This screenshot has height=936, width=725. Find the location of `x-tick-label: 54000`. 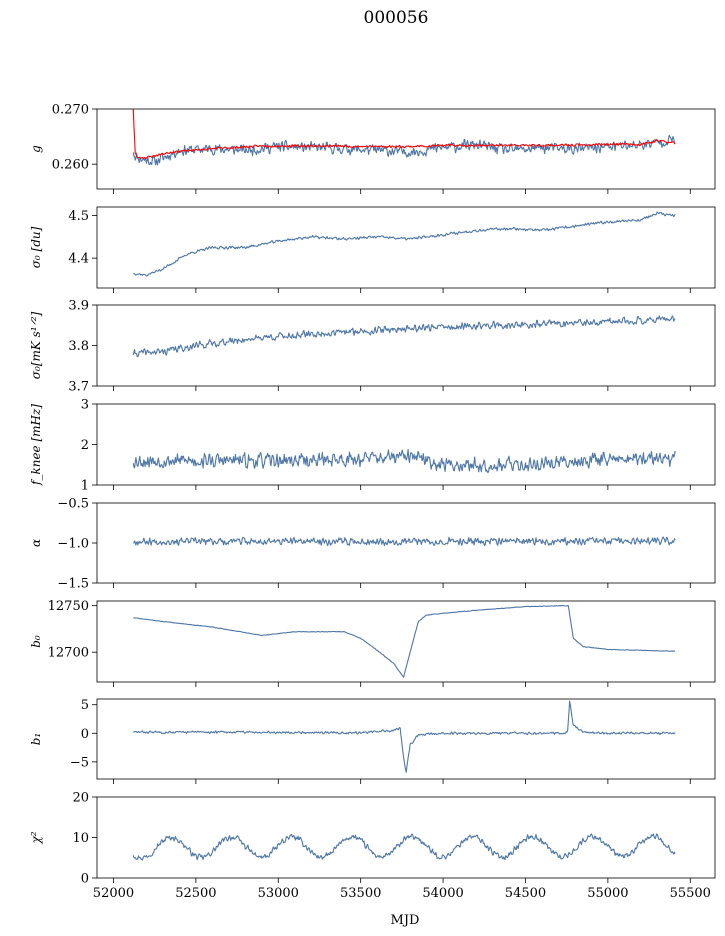

x-tick-label: 54000 is located at coordinates (442, 893).